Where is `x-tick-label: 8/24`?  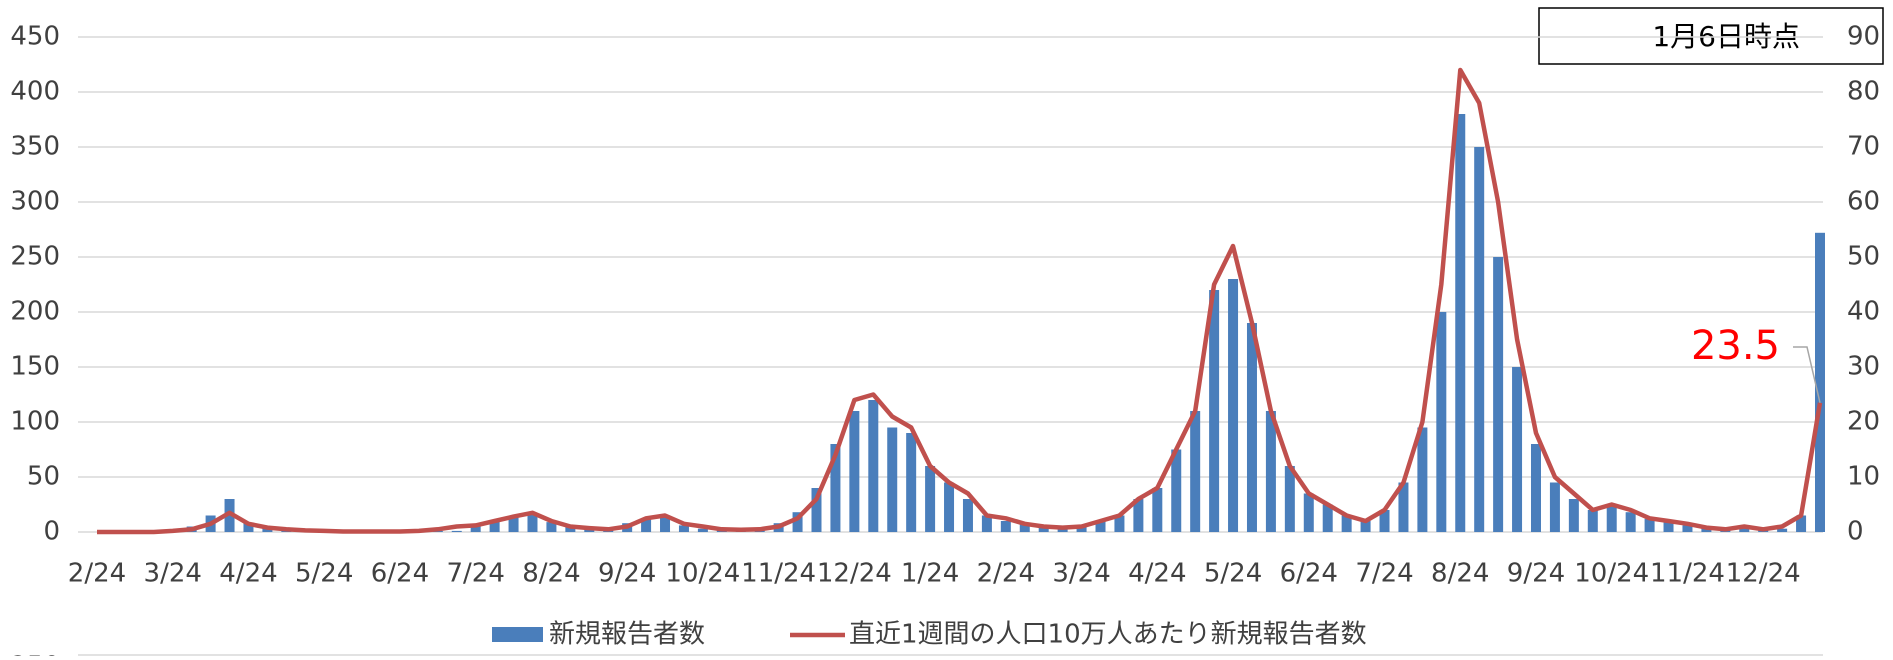
x-tick-label: 8/24 is located at coordinates (1460, 574).